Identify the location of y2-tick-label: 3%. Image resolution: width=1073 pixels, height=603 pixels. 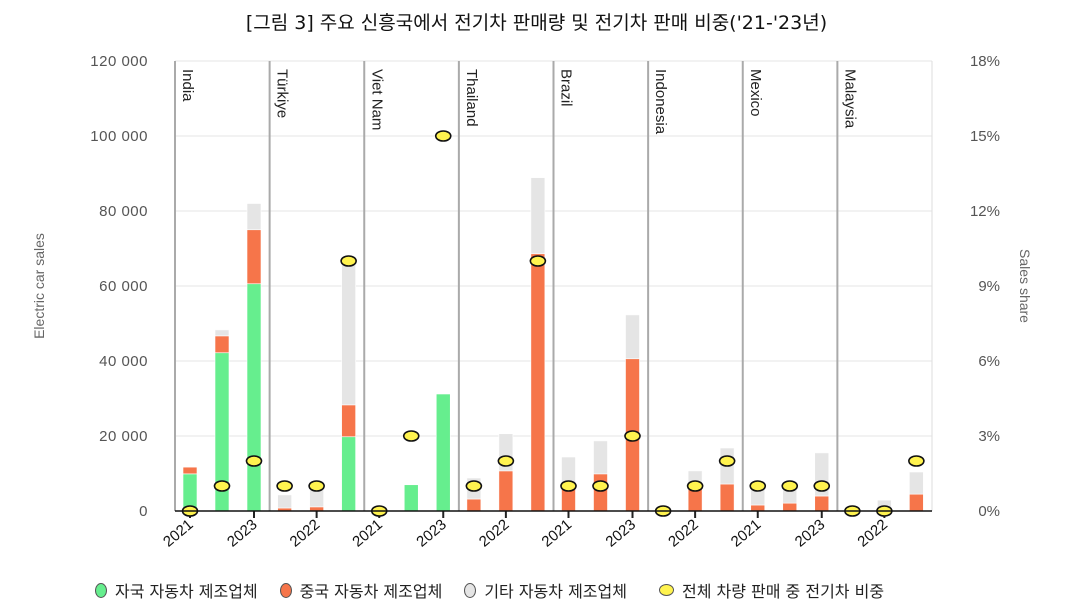
(989, 436).